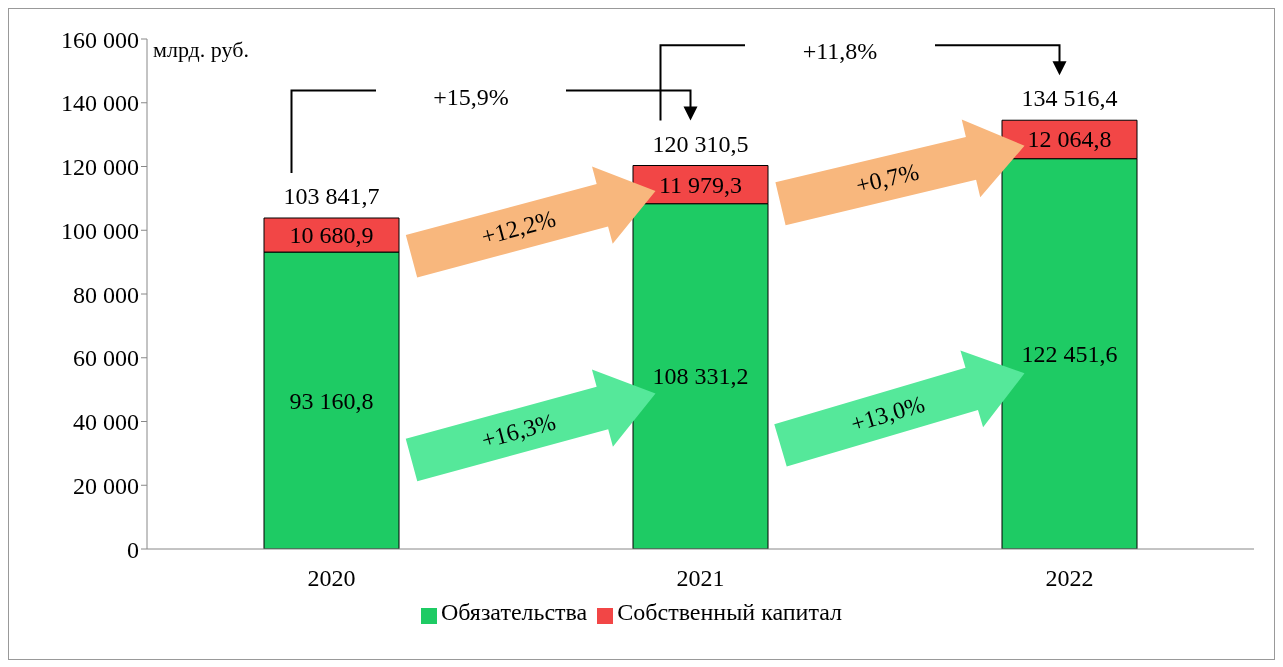  What do you see at coordinates (201, 49) in the screenshot?
I see `y-axis-title: млрд. руб.` at bounding box center [201, 49].